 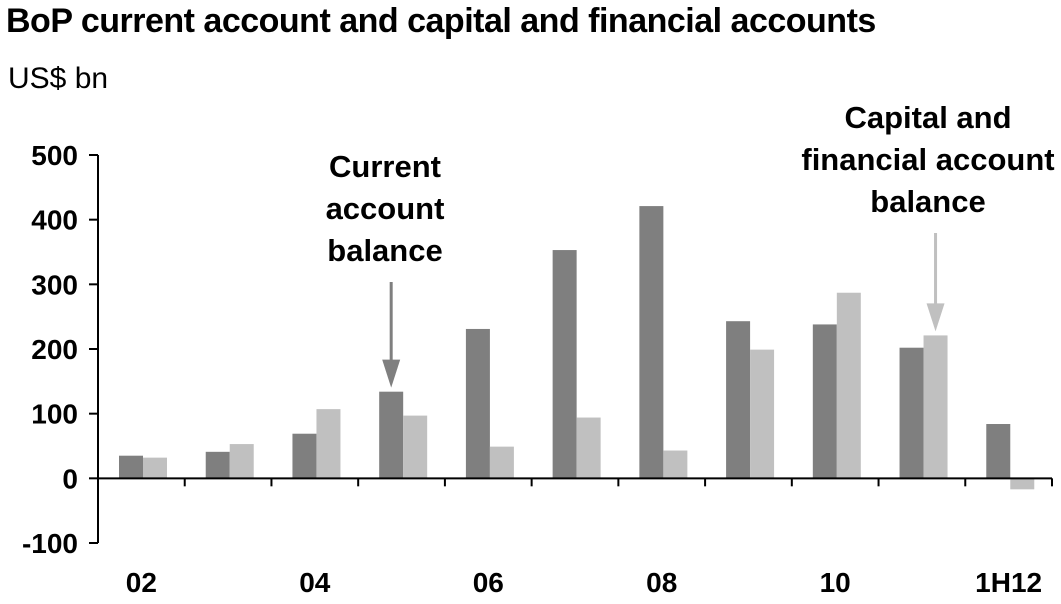 I want to click on y-tick-label: 200, so click(x=54, y=349).